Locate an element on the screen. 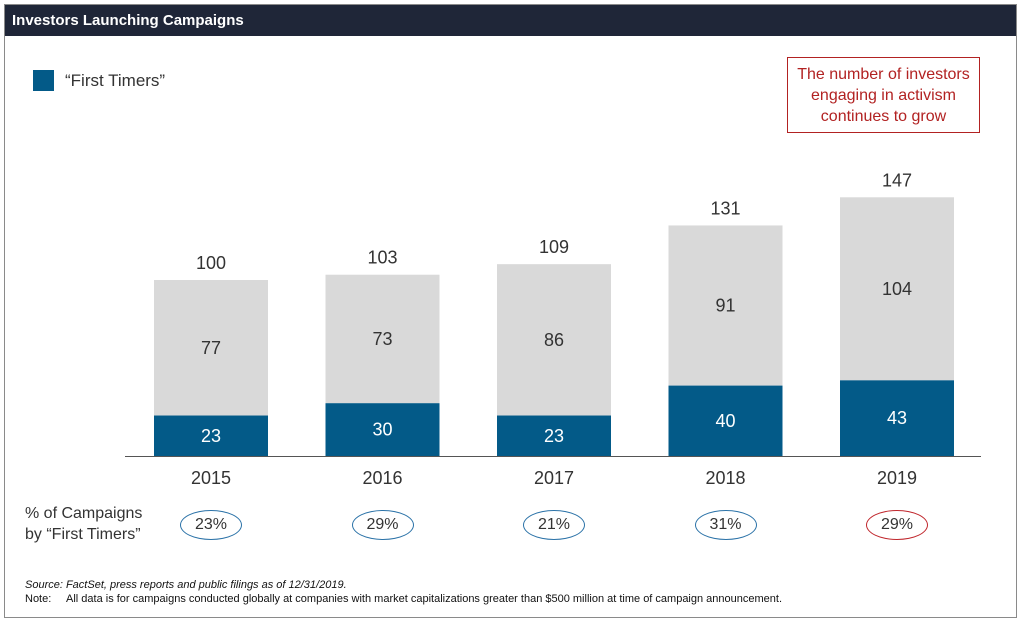 The width and height of the screenshot is (1023, 624). bar-label-other-2019: 104 is located at coordinates (897, 289).